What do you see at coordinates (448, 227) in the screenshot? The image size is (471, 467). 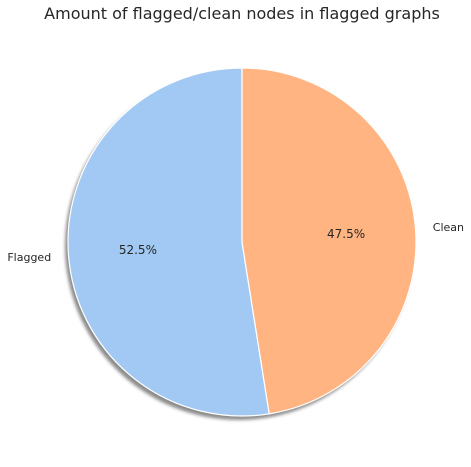 I see `slice-label-clean: Clean` at bounding box center [448, 227].